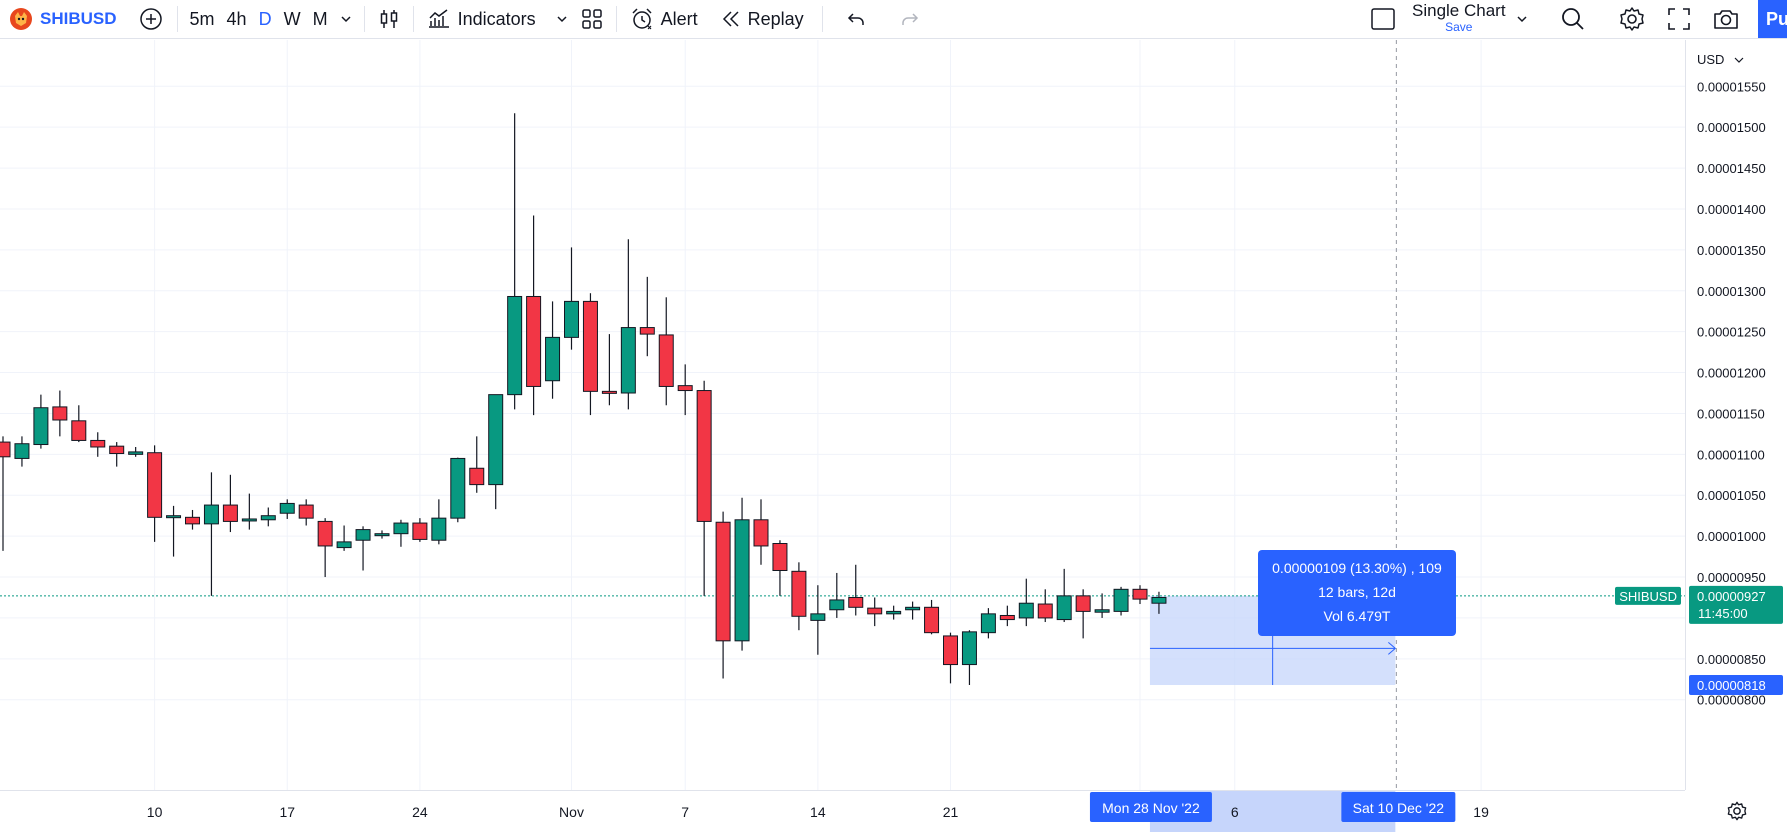 Image resolution: width=1787 pixels, height=832 pixels. I want to click on layouts-grid-button, so click(592, 19).